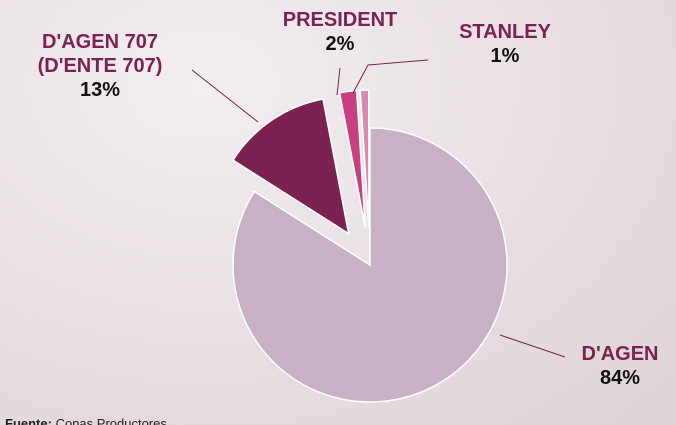 The image size is (676, 425). I want to click on value-label: 2%, so click(340, 44).